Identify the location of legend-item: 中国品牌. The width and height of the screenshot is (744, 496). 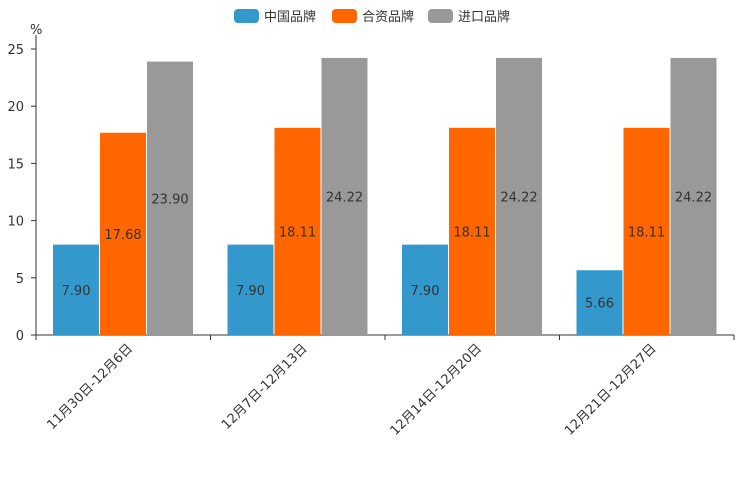
(275, 17).